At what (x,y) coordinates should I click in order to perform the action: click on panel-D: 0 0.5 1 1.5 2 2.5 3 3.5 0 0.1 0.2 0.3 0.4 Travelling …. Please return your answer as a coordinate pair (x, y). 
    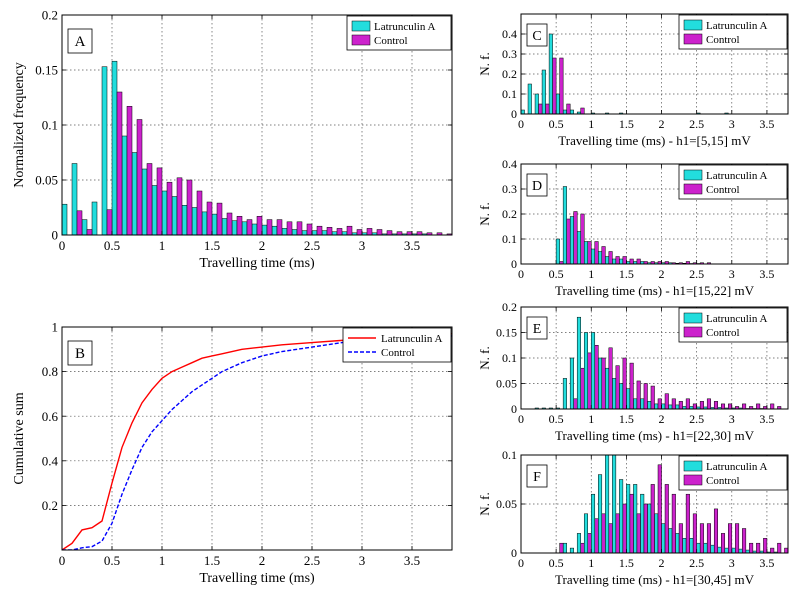
    Looking at the image, I should click on (633, 227).